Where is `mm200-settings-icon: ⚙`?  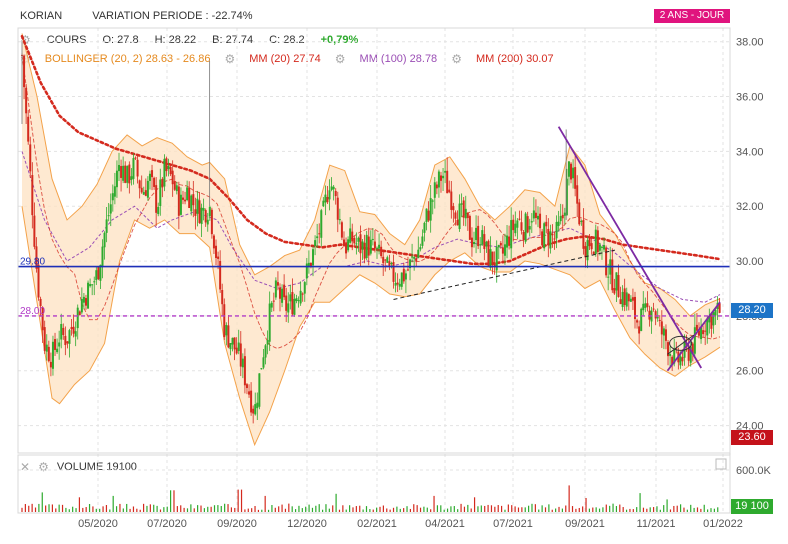 mm200-settings-icon: ⚙ is located at coordinates (456, 59).